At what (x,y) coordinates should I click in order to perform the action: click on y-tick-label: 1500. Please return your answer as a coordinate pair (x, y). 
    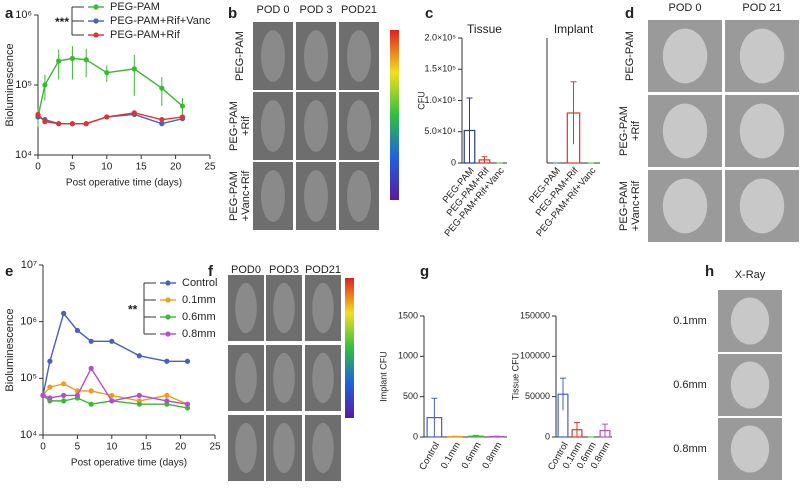
    Looking at the image, I should click on (408, 315).